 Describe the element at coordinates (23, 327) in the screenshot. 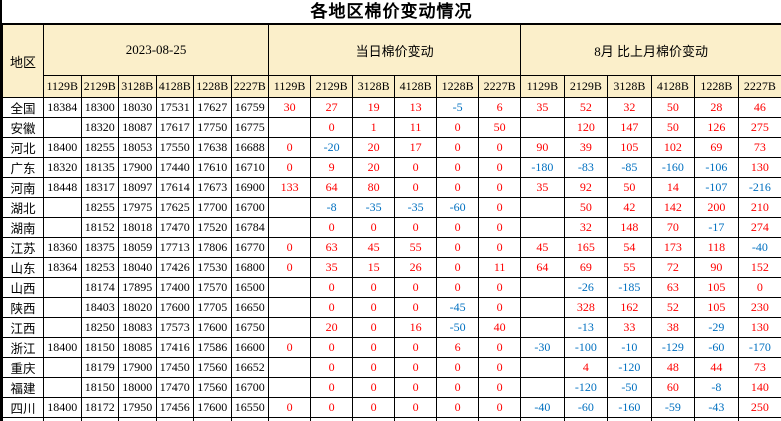

I see `region-cell: 江西` at that location.